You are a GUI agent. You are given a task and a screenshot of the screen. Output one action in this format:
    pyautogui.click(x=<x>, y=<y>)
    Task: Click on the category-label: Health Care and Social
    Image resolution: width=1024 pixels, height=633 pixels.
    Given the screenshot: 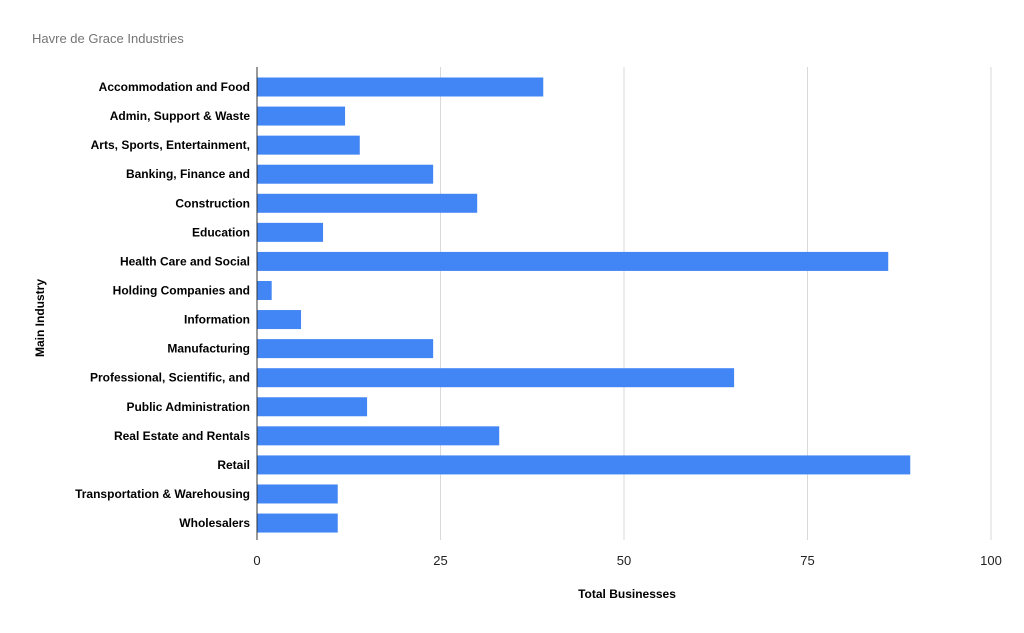 What is the action you would take?
    pyautogui.click(x=185, y=261)
    